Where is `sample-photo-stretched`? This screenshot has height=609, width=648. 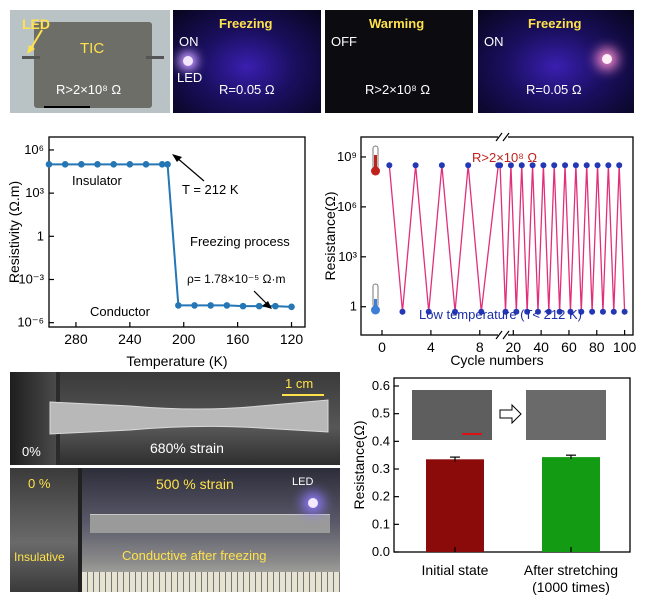 sample-photo-stretched is located at coordinates (566, 415).